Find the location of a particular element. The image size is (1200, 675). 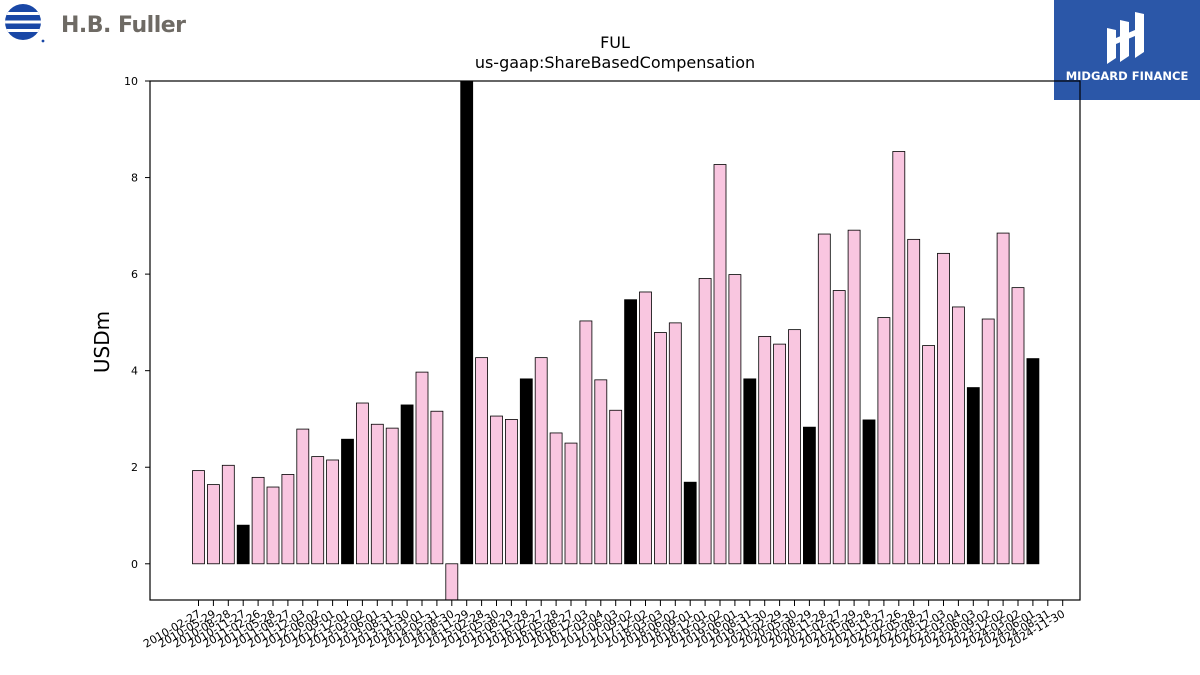

company-logo-text: H.B. Fuller is located at coordinates (123, 25).